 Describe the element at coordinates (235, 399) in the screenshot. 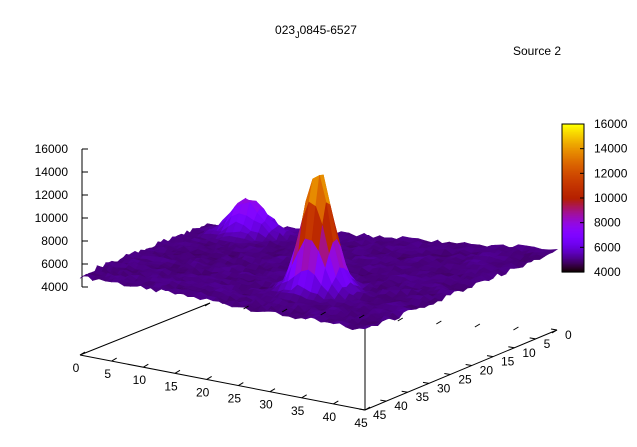

I see `x-tick-label: 25` at that location.